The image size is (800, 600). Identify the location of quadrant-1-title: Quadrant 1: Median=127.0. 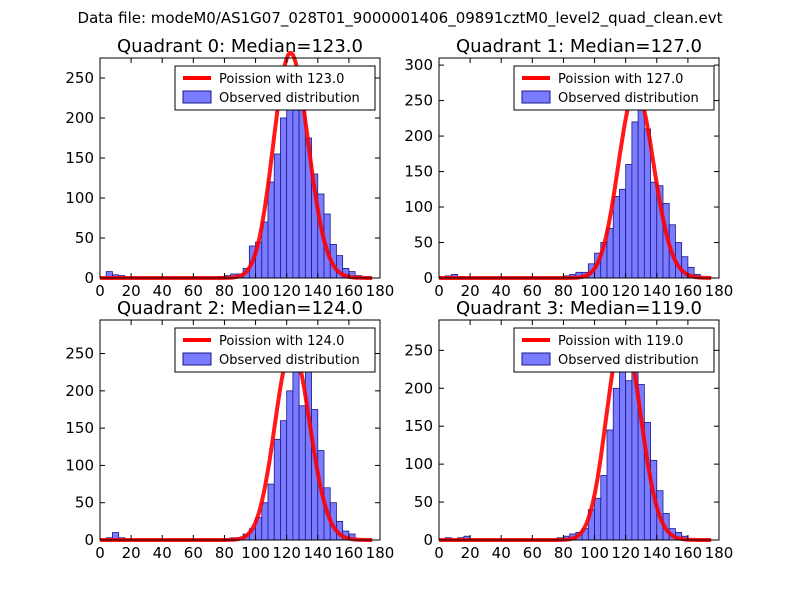
(579, 46).